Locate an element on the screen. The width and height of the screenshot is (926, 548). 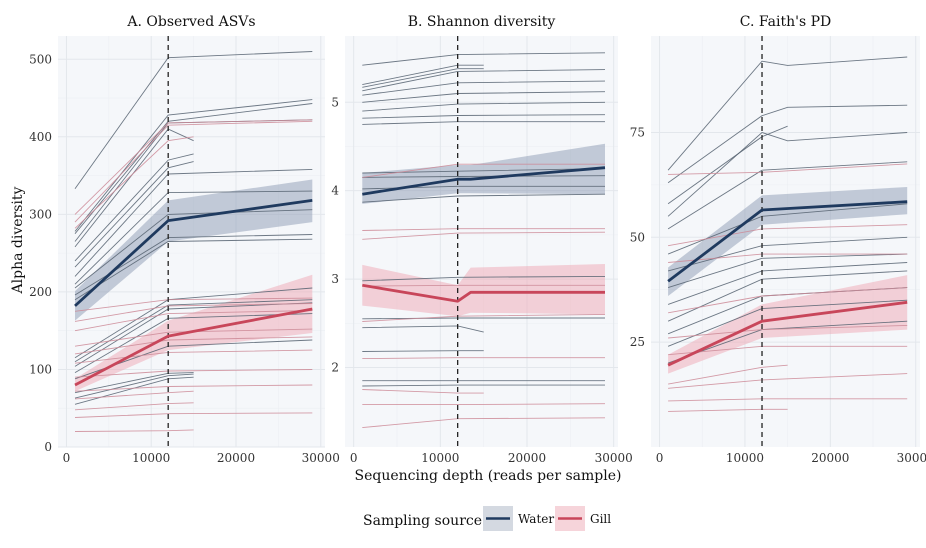
y-tick-label: 400 is located at coordinates (40, 137).